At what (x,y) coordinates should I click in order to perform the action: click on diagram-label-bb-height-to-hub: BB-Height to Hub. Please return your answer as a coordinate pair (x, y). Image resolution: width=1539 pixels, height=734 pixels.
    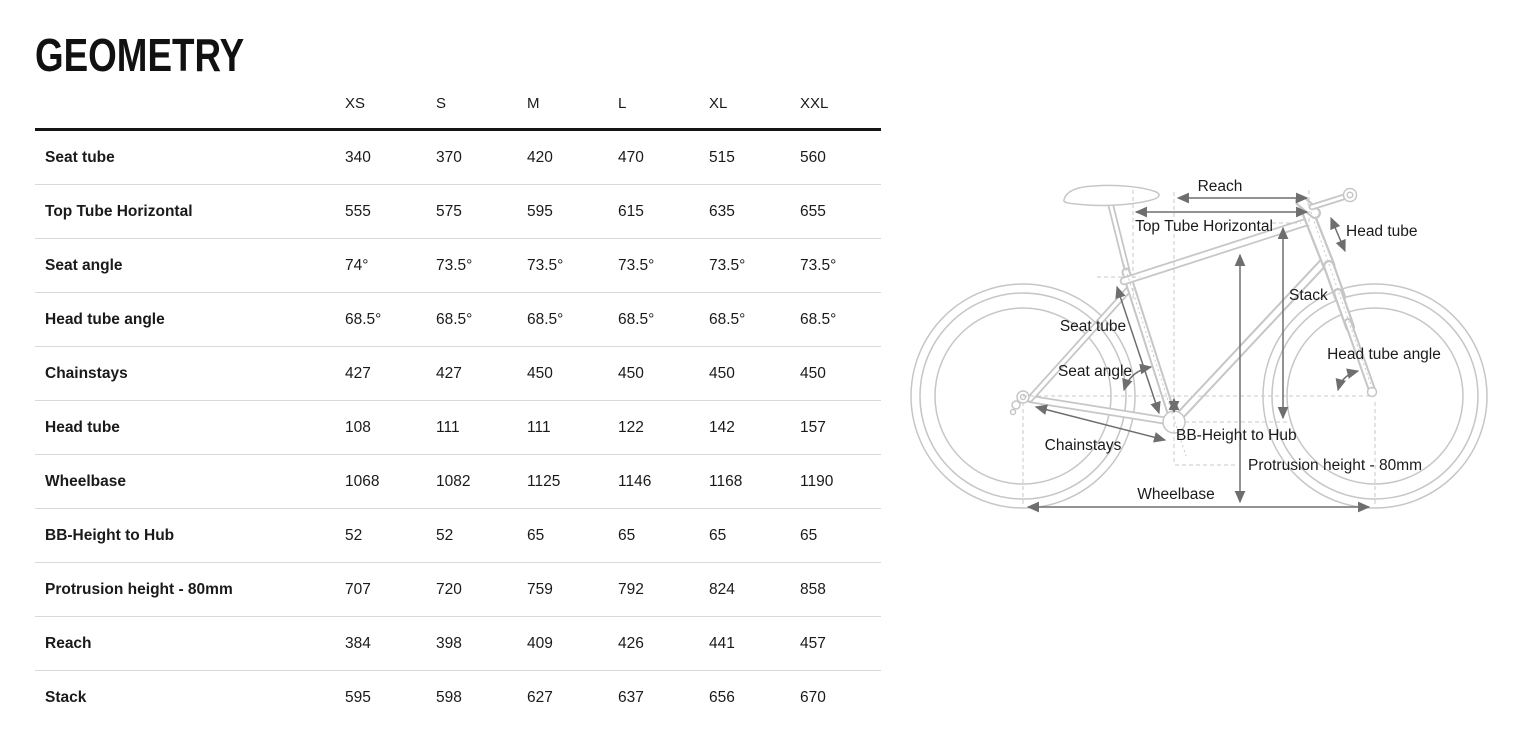
    Looking at the image, I should click on (1236, 435).